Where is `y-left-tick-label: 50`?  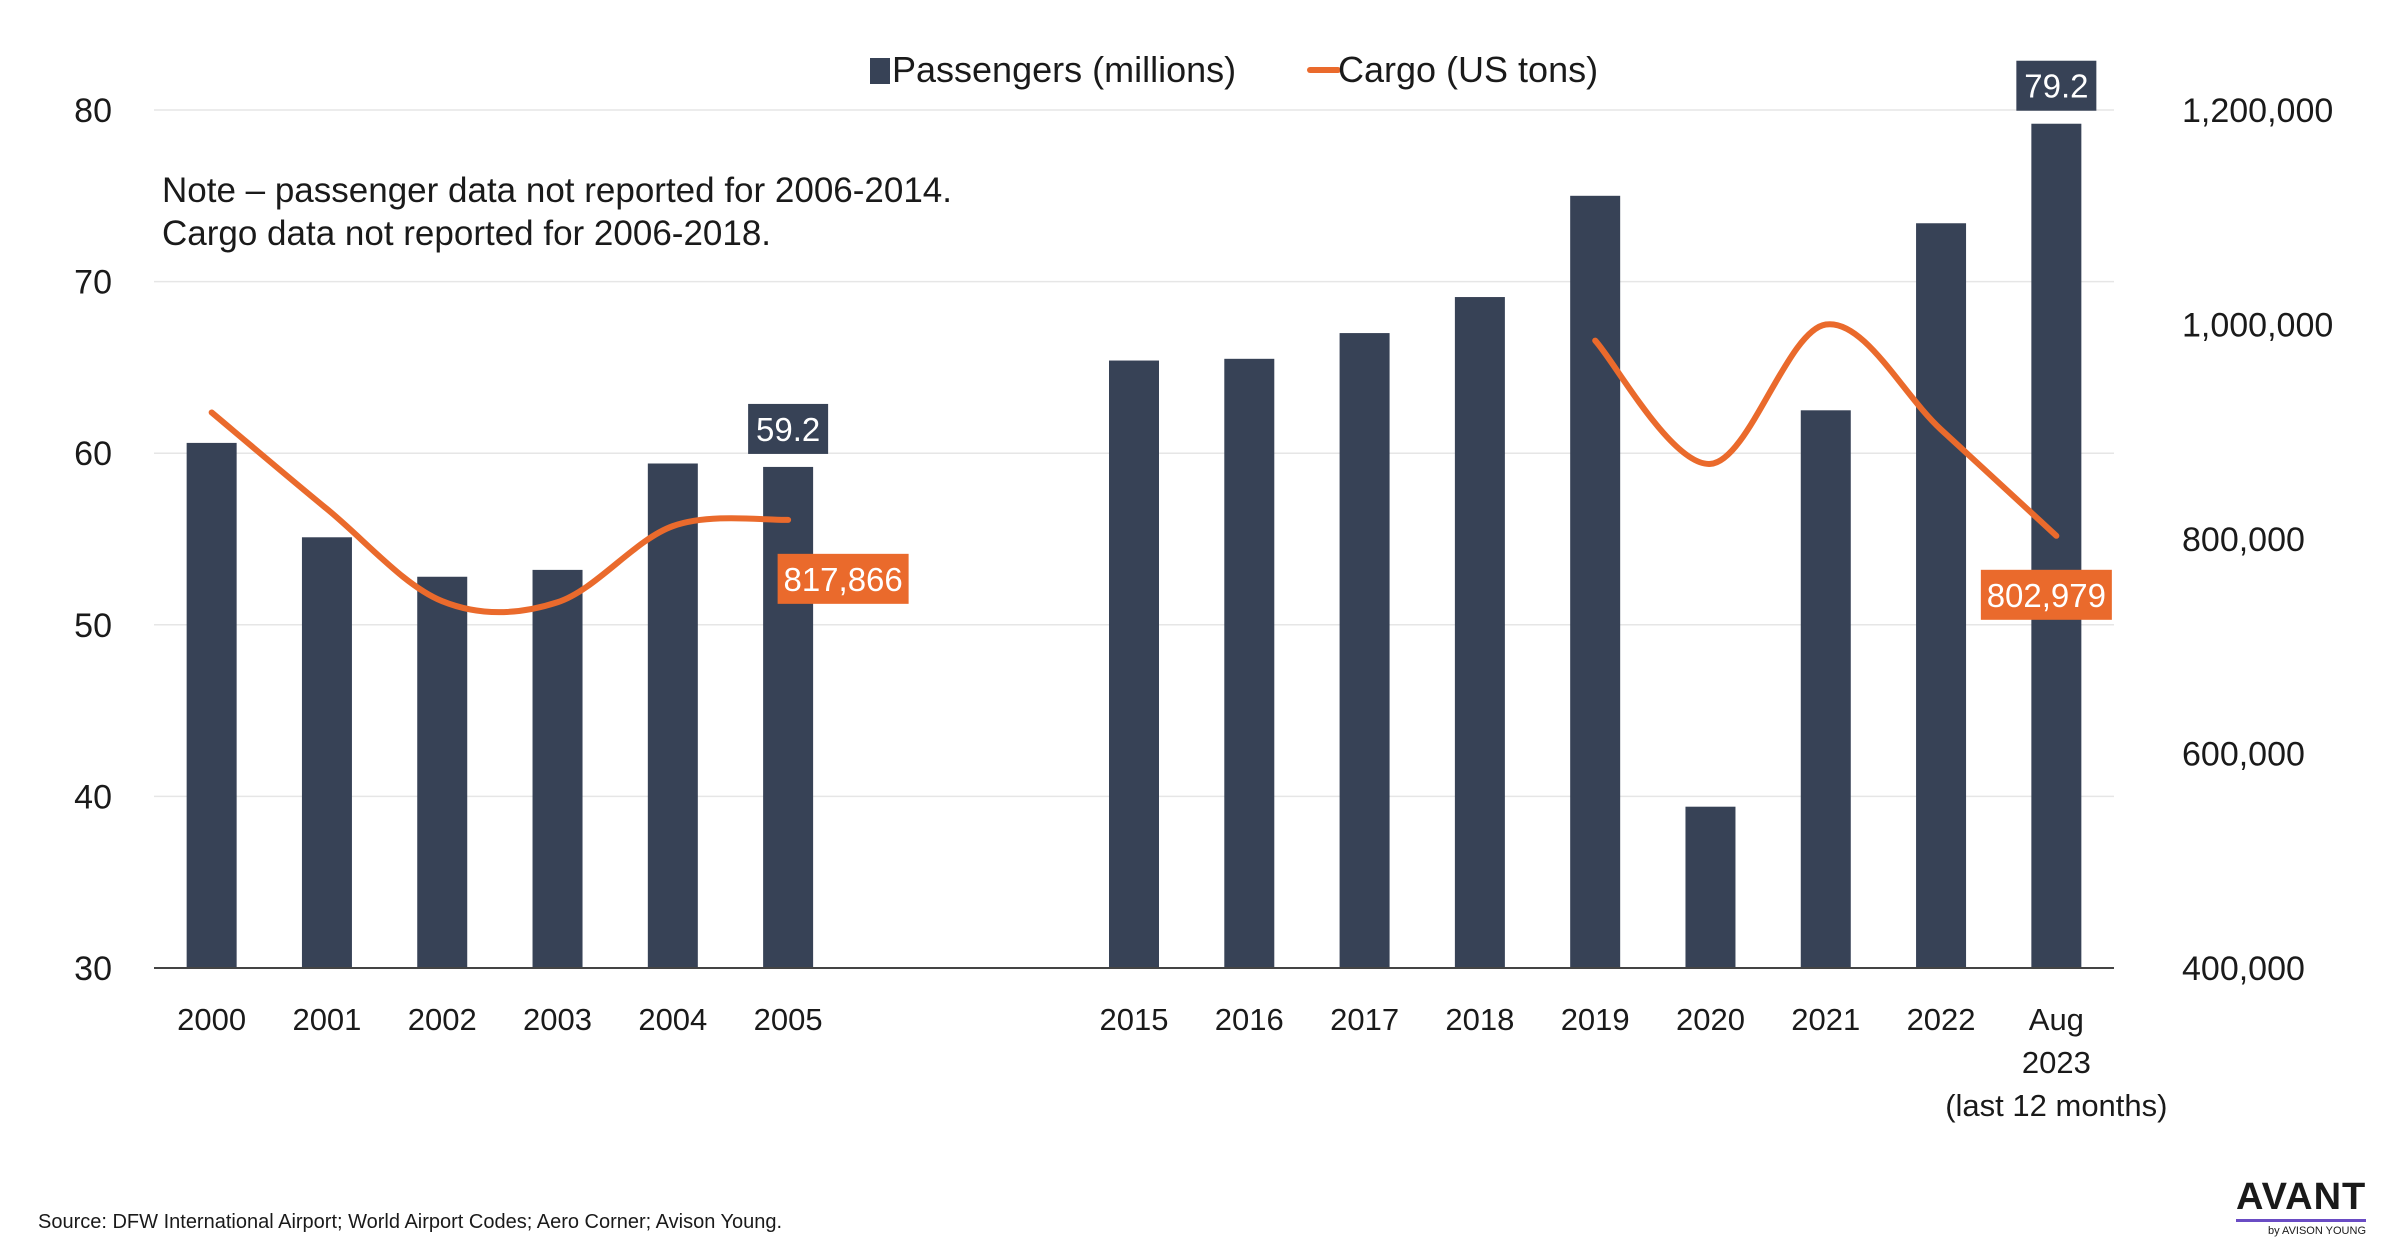 y-left-tick-label: 50 is located at coordinates (93, 626).